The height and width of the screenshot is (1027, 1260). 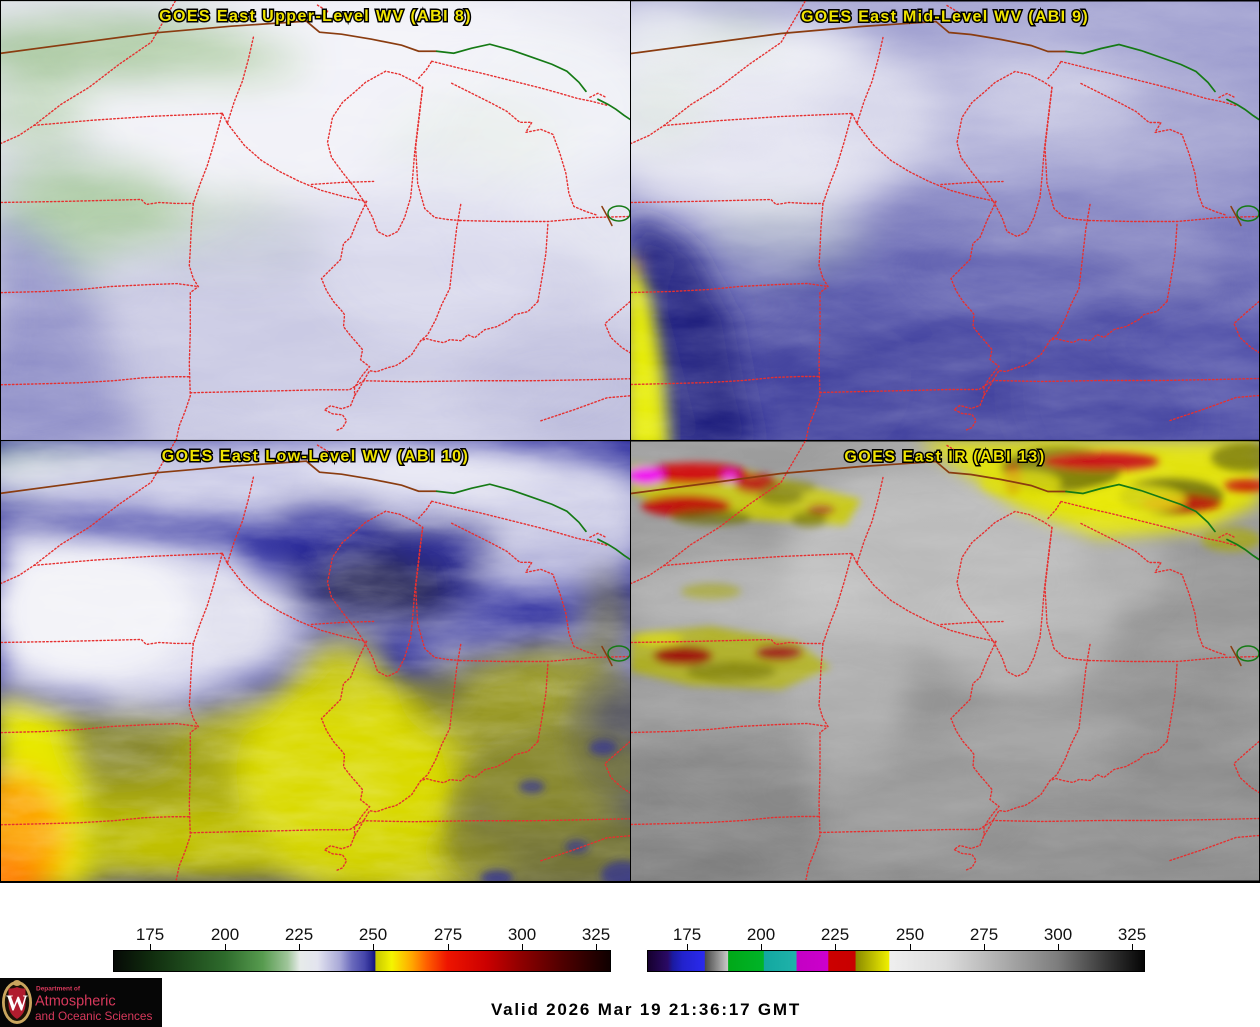 What do you see at coordinates (316, 456) in the screenshot?
I see `svg-text:GOES East Low-Level WV (ABI 10: GOES East Low-Level WV (ABI 10)` at bounding box center [316, 456].